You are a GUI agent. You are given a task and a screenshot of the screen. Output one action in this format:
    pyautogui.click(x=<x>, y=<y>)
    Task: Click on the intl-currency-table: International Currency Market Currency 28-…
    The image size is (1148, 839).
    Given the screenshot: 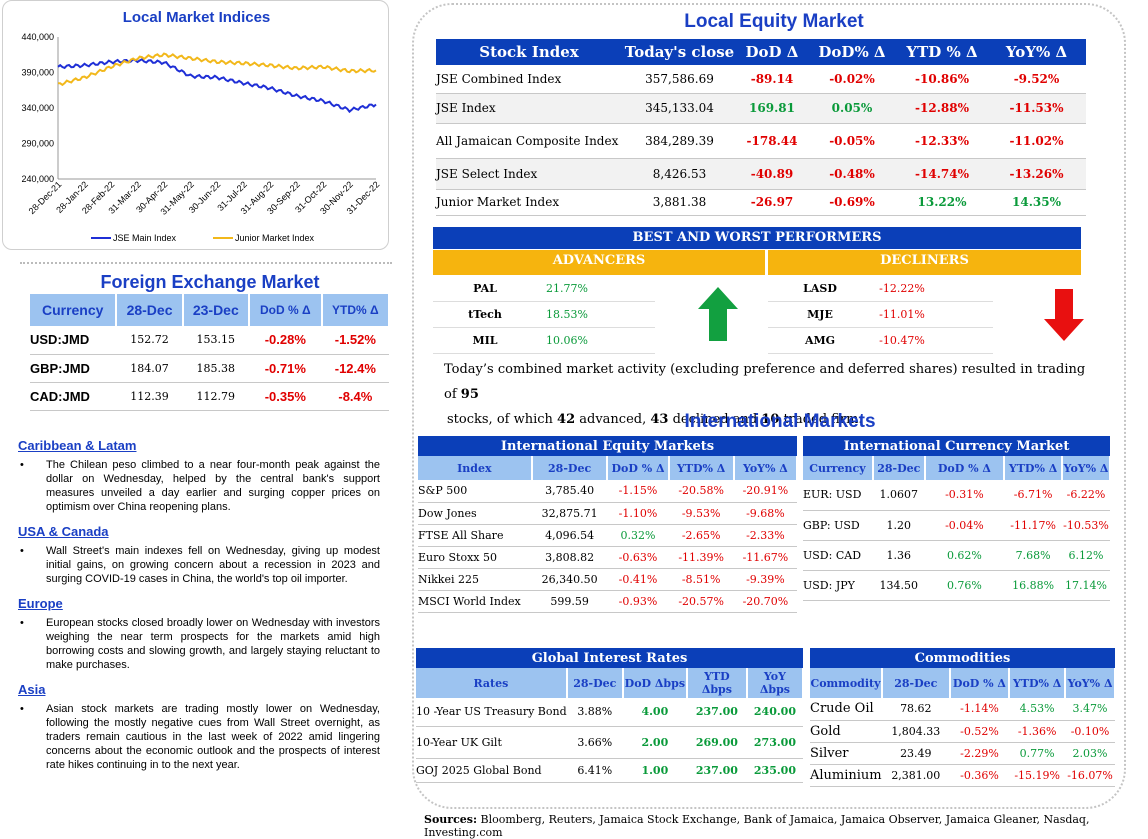 What is the action you would take?
    pyautogui.click(x=957, y=518)
    